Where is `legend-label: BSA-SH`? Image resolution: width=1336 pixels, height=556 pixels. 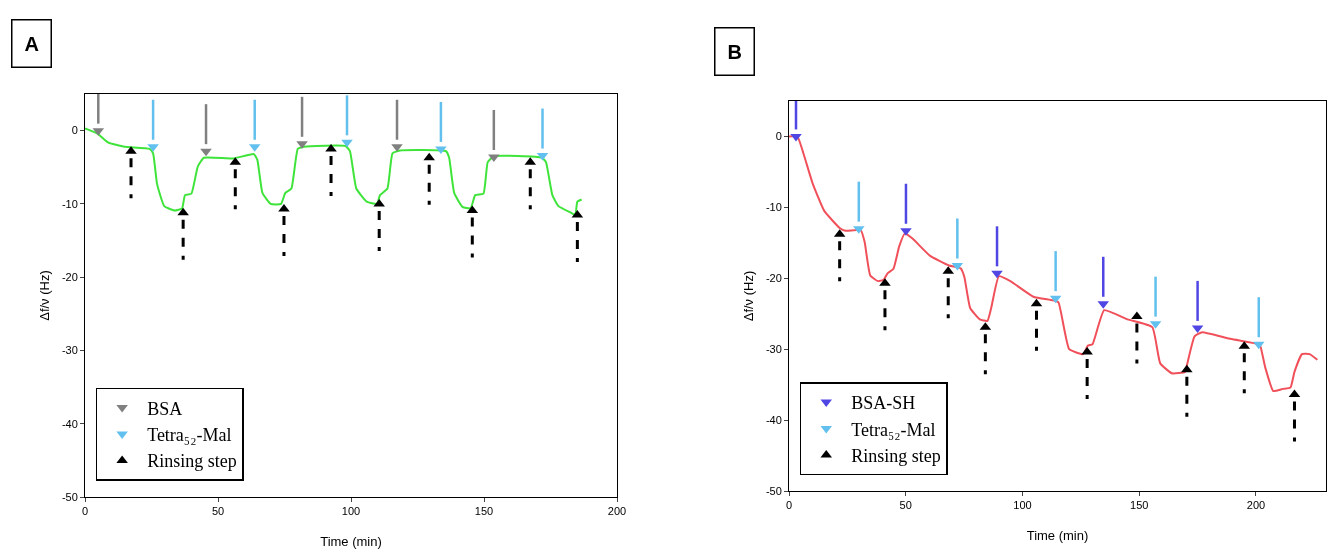 legend-label: BSA-SH is located at coordinates (883, 403).